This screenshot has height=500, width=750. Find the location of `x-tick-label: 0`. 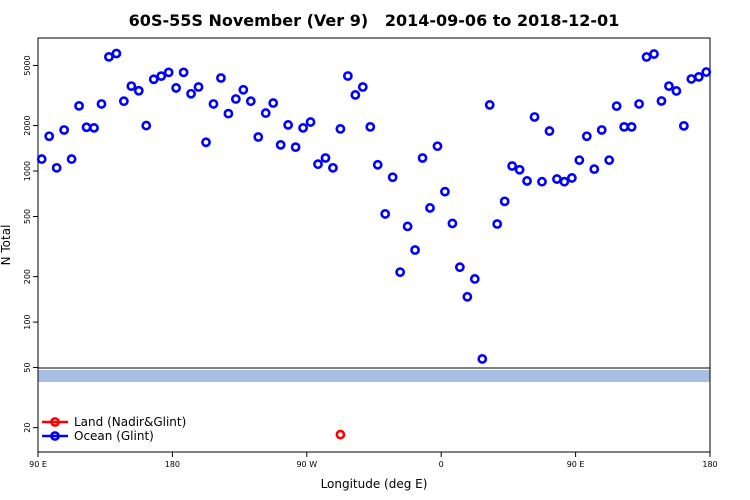

x-tick-label: 0 is located at coordinates (441, 464).